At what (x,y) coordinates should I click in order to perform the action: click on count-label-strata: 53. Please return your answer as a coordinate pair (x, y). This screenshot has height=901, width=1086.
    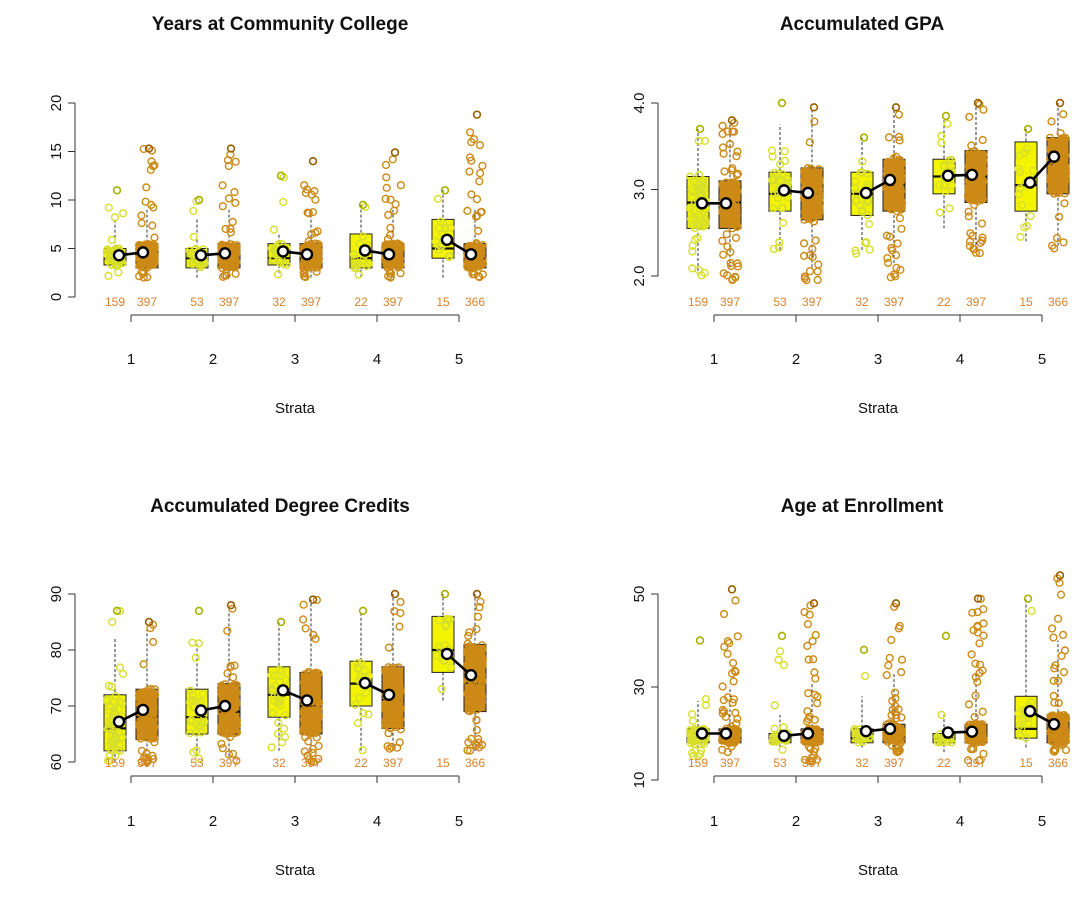
    Looking at the image, I should click on (197, 302).